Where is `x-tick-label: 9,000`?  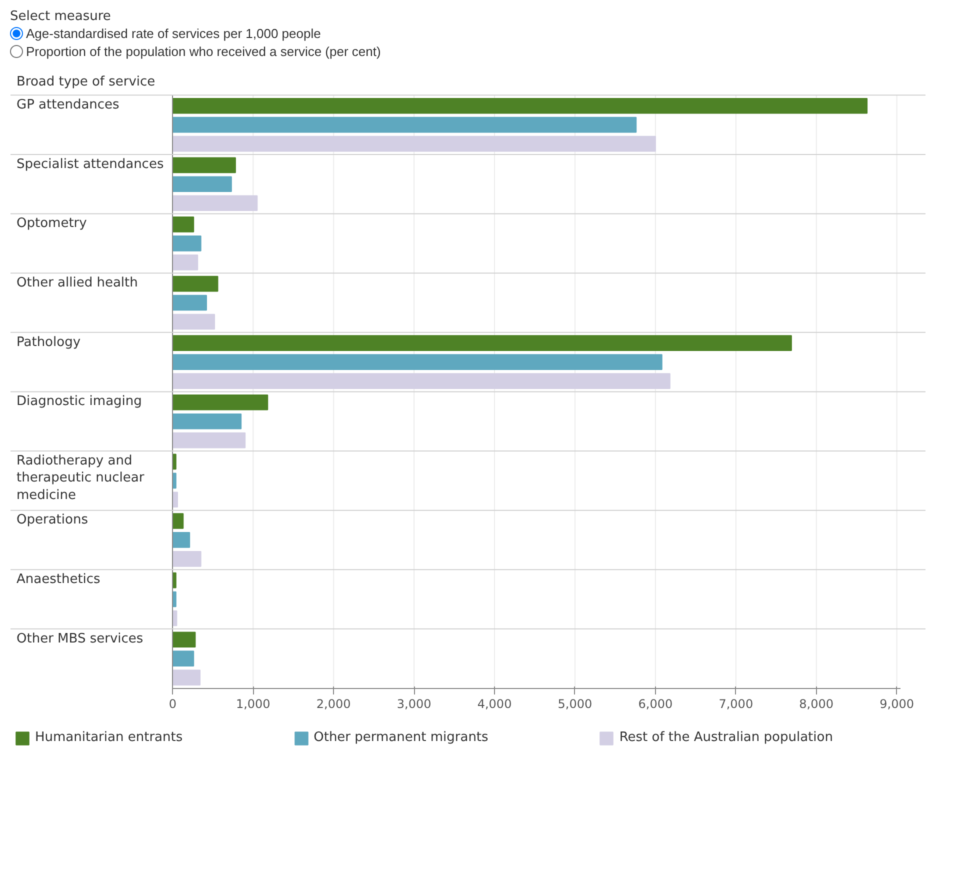
x-tick-label: 9,000 is located at coordinates (897, 703).